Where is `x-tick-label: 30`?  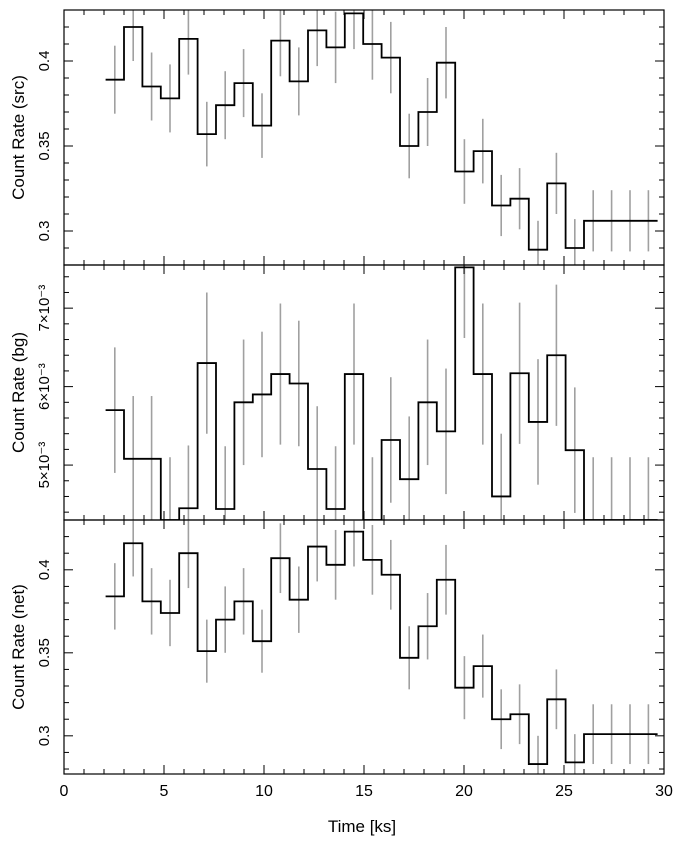
x-tick-label: 30 is located at coordinates (664, 791).